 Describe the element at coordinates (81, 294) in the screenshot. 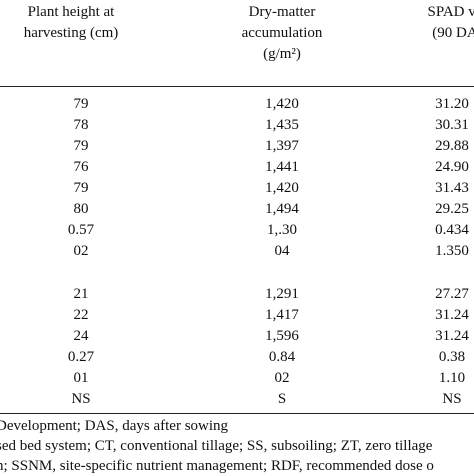

I see `table-cell: 21` at that location.